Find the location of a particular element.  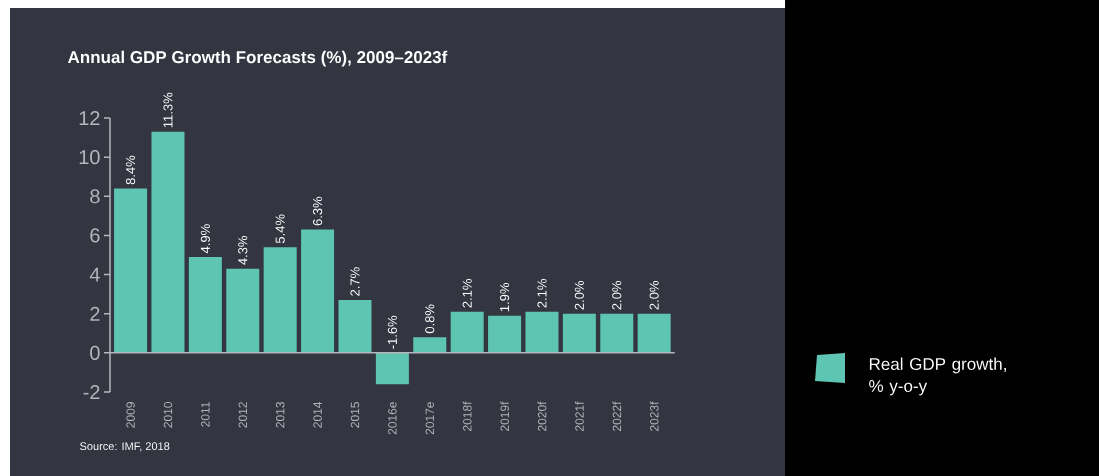

data-label: 4.9% is located at coordinates (205, 239).